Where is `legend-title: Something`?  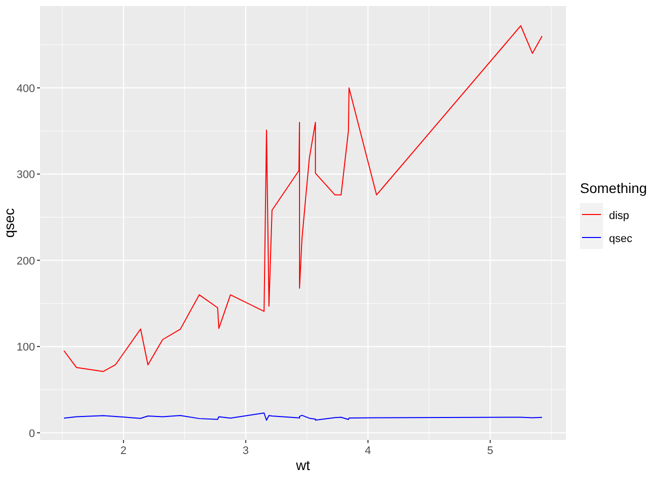 legend-title: Something is located at coordinates (613, 188).